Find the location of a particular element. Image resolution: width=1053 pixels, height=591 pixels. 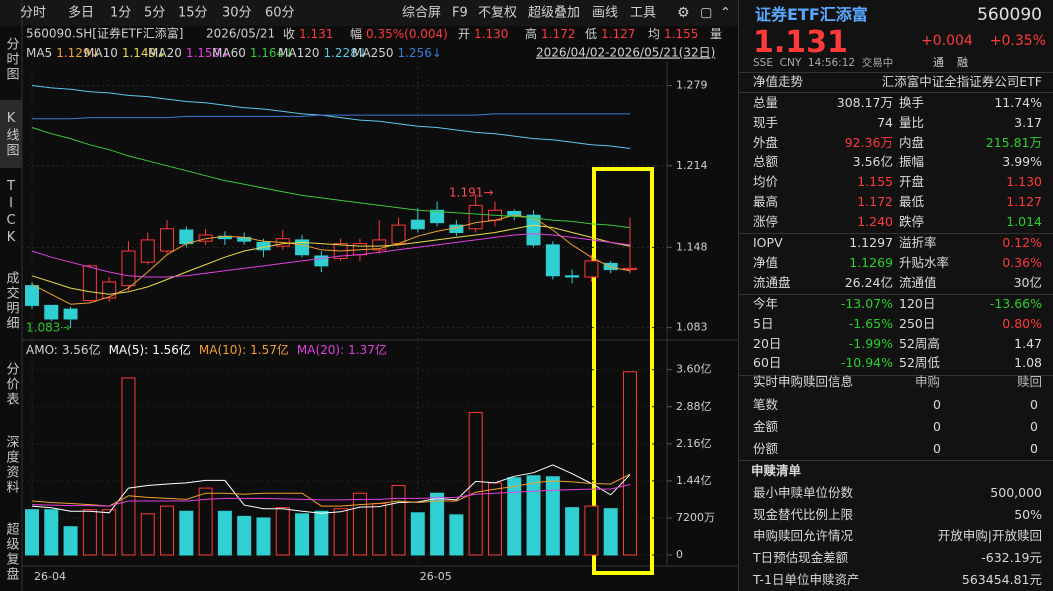

stat-label: 换手 is located at coordinates (912, 102).